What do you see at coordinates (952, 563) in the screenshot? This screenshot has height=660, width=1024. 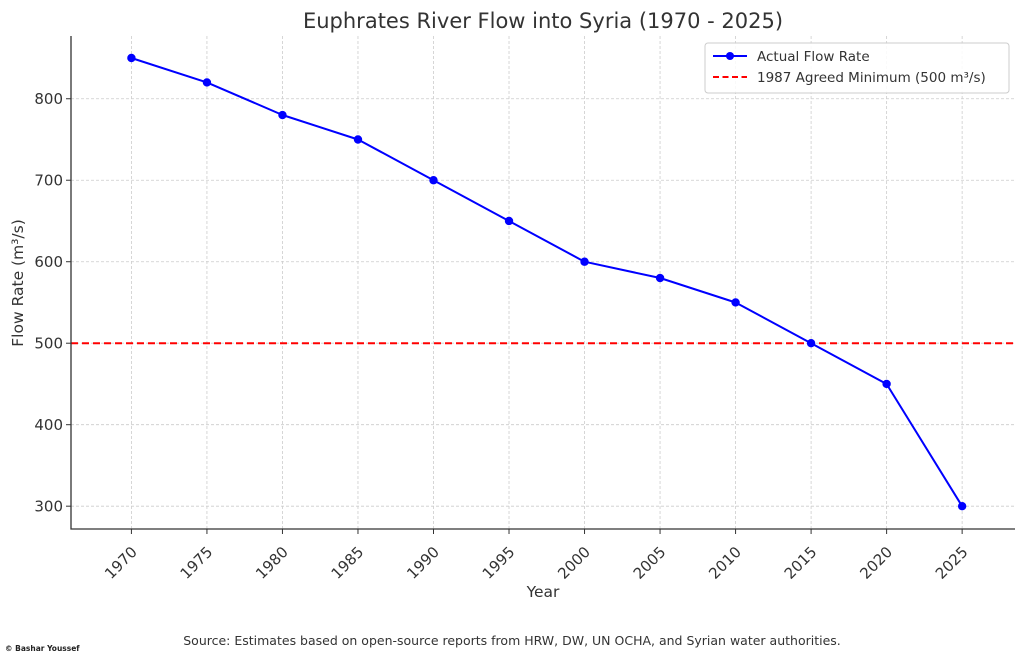 I see `x-tick-label: 2025` at bounding box center [952, 563].